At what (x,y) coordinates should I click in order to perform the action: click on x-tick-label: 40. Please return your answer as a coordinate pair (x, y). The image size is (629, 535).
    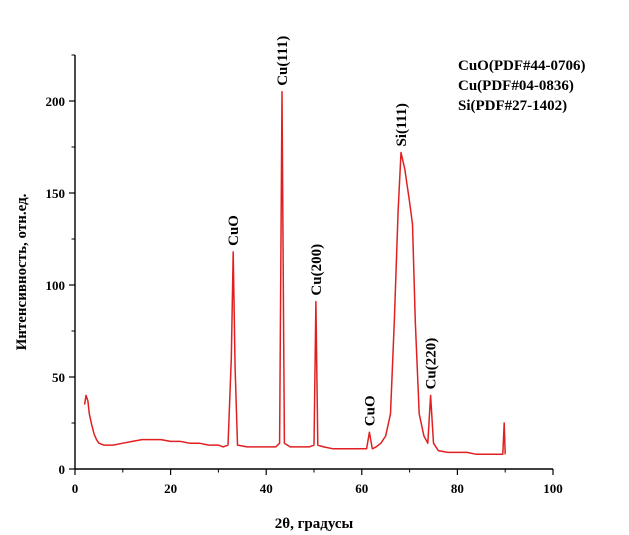
    Looking at the image, I should click on (266, 488).